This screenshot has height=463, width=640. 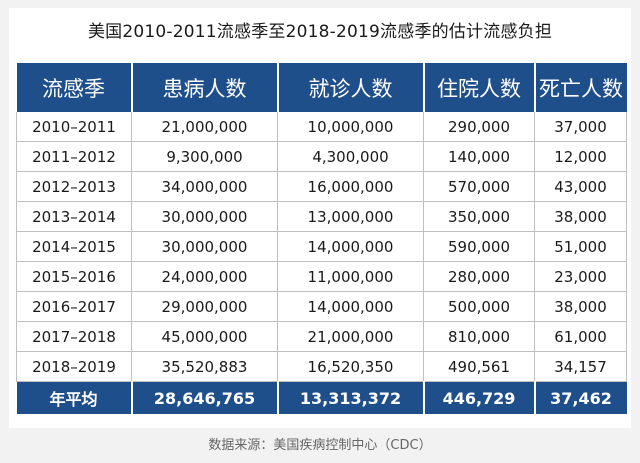 What do you see at coordinates (580, 366) in the screenshot?
I see `deaths-cell: 34,157` at bounding box center [580, 366].